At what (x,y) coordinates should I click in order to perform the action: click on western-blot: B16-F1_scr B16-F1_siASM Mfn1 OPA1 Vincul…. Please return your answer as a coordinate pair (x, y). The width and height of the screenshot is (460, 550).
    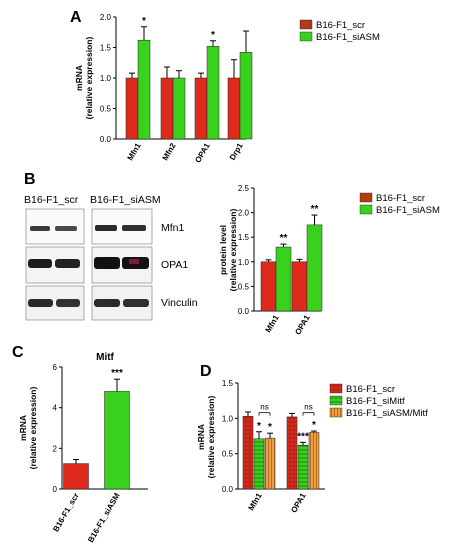
    Looking at the image, I should click on (111, 257).